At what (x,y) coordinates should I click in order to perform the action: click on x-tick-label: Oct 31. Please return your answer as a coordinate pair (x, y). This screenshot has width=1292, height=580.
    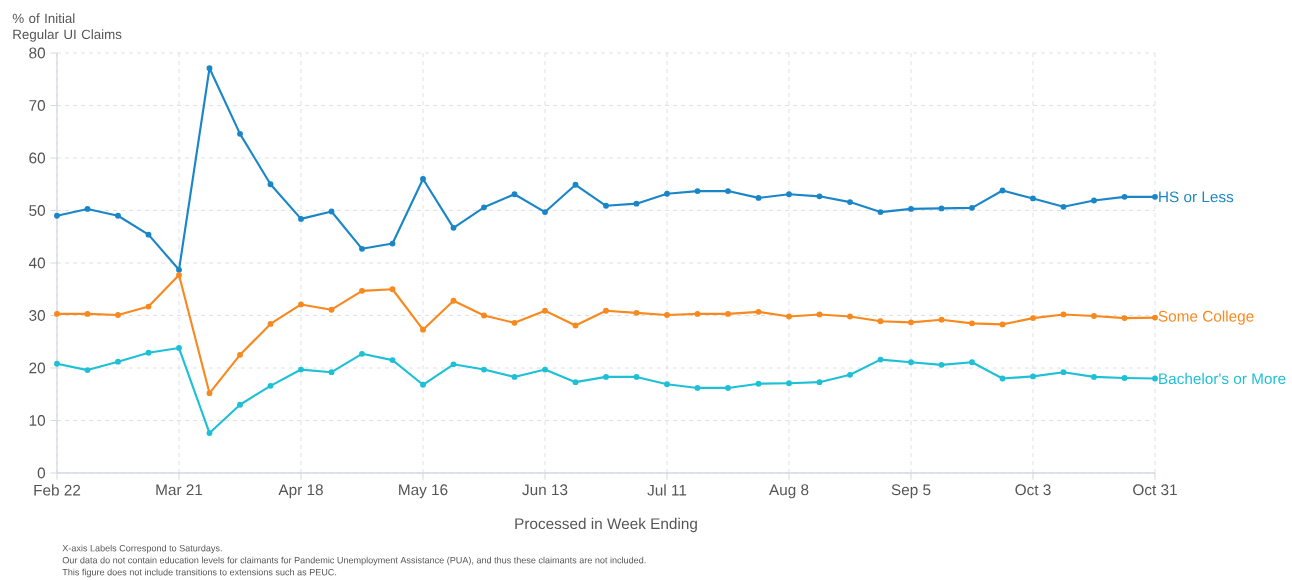
    Looking at the image, I should click on (1155, 490).